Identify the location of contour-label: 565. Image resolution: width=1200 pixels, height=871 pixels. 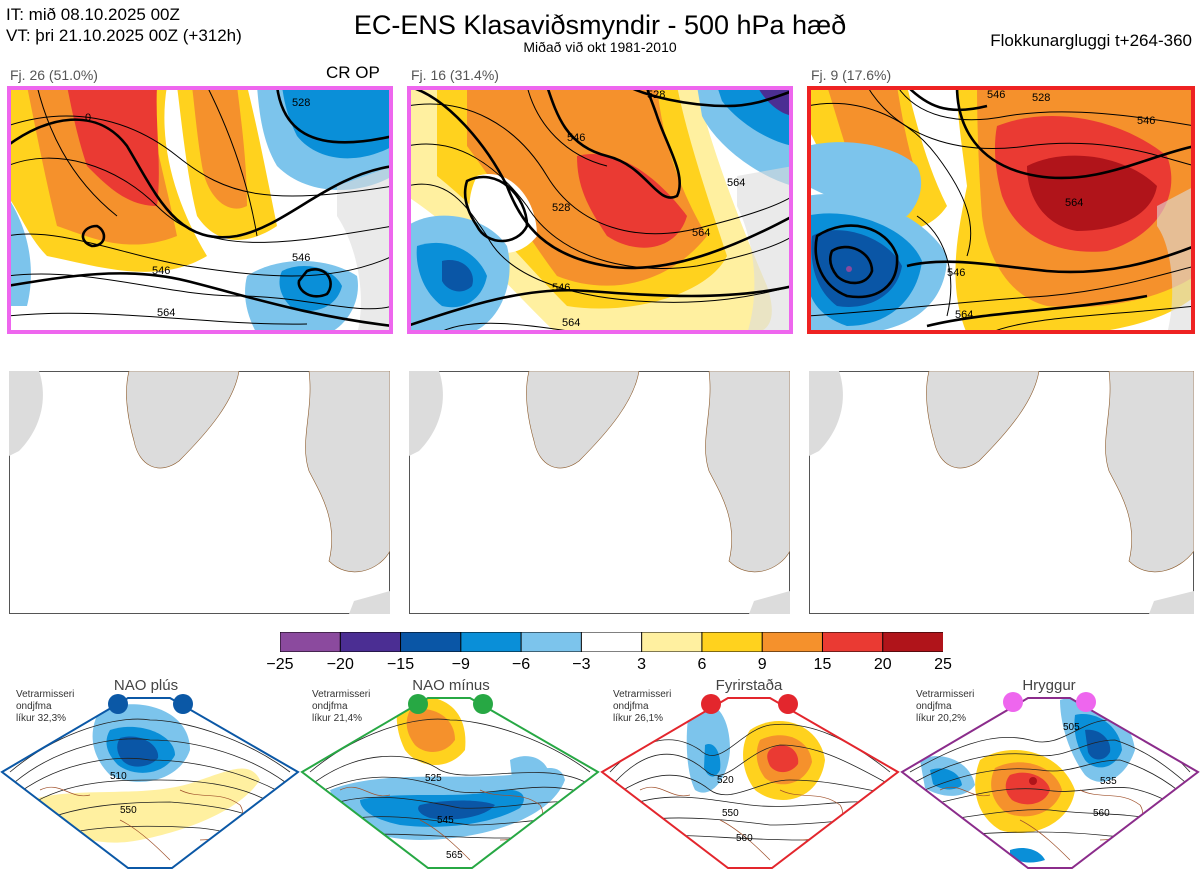
(454, 855).